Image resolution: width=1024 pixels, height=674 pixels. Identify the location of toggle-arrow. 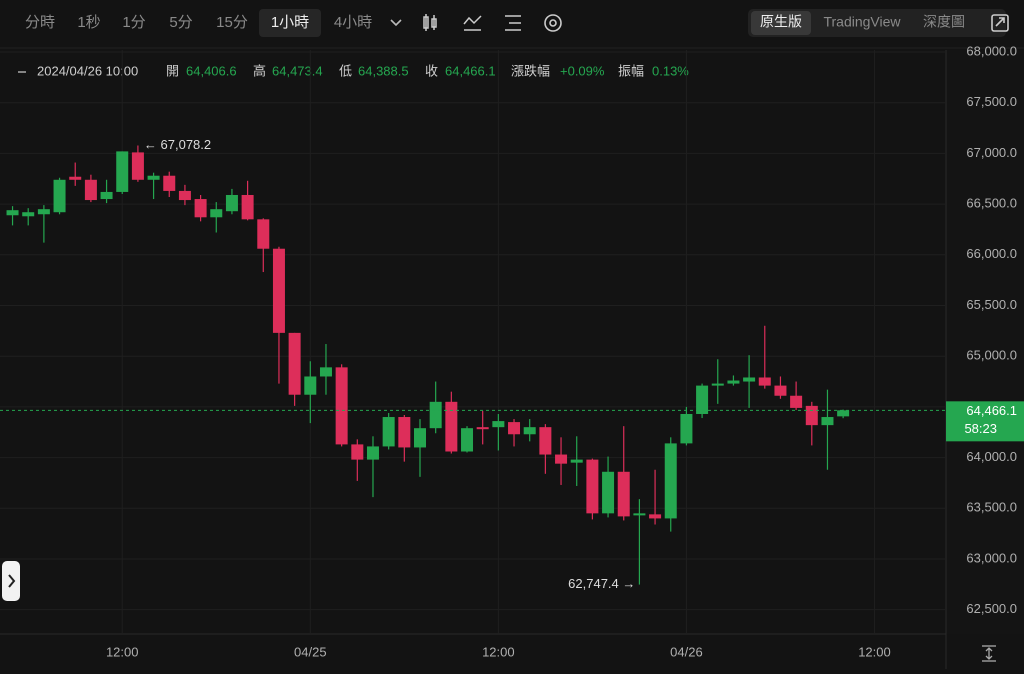
(12, 581).